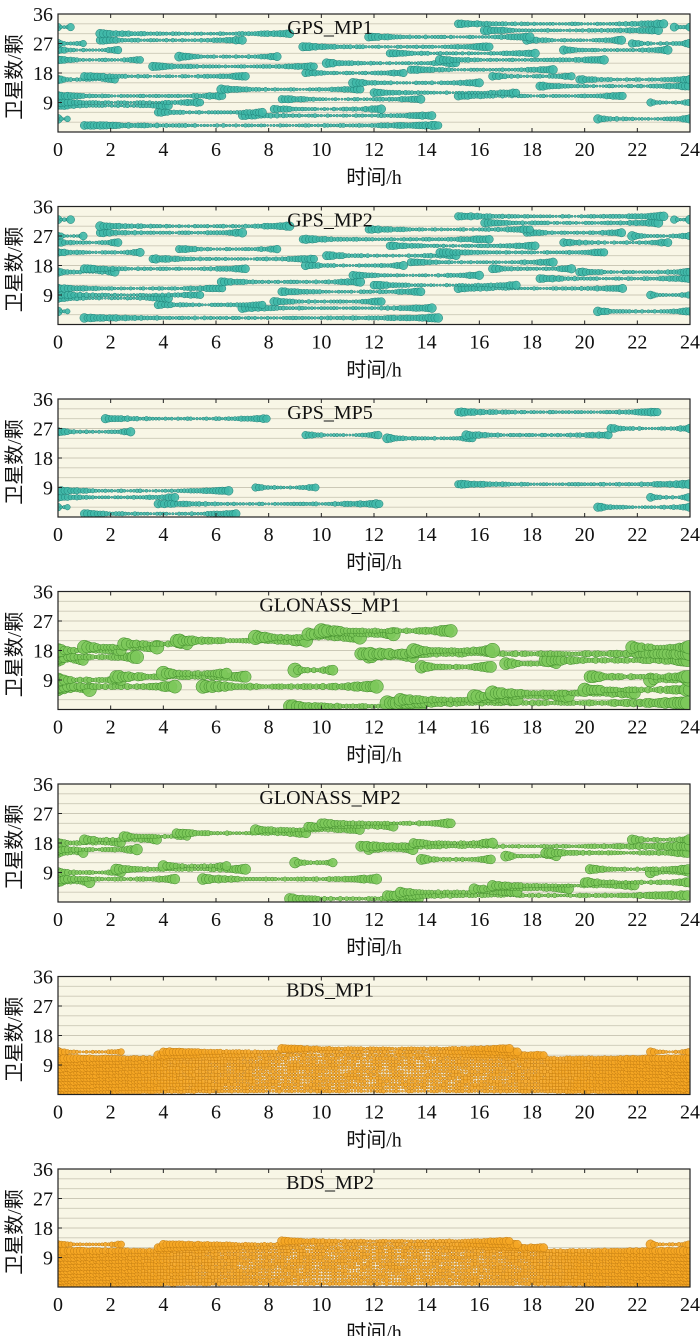 The image size is (700, 1336). What do you see at coordinates (163, 535) in the screenshot?
I see `x-tick-label: 4` at bounding box center [163, 535].